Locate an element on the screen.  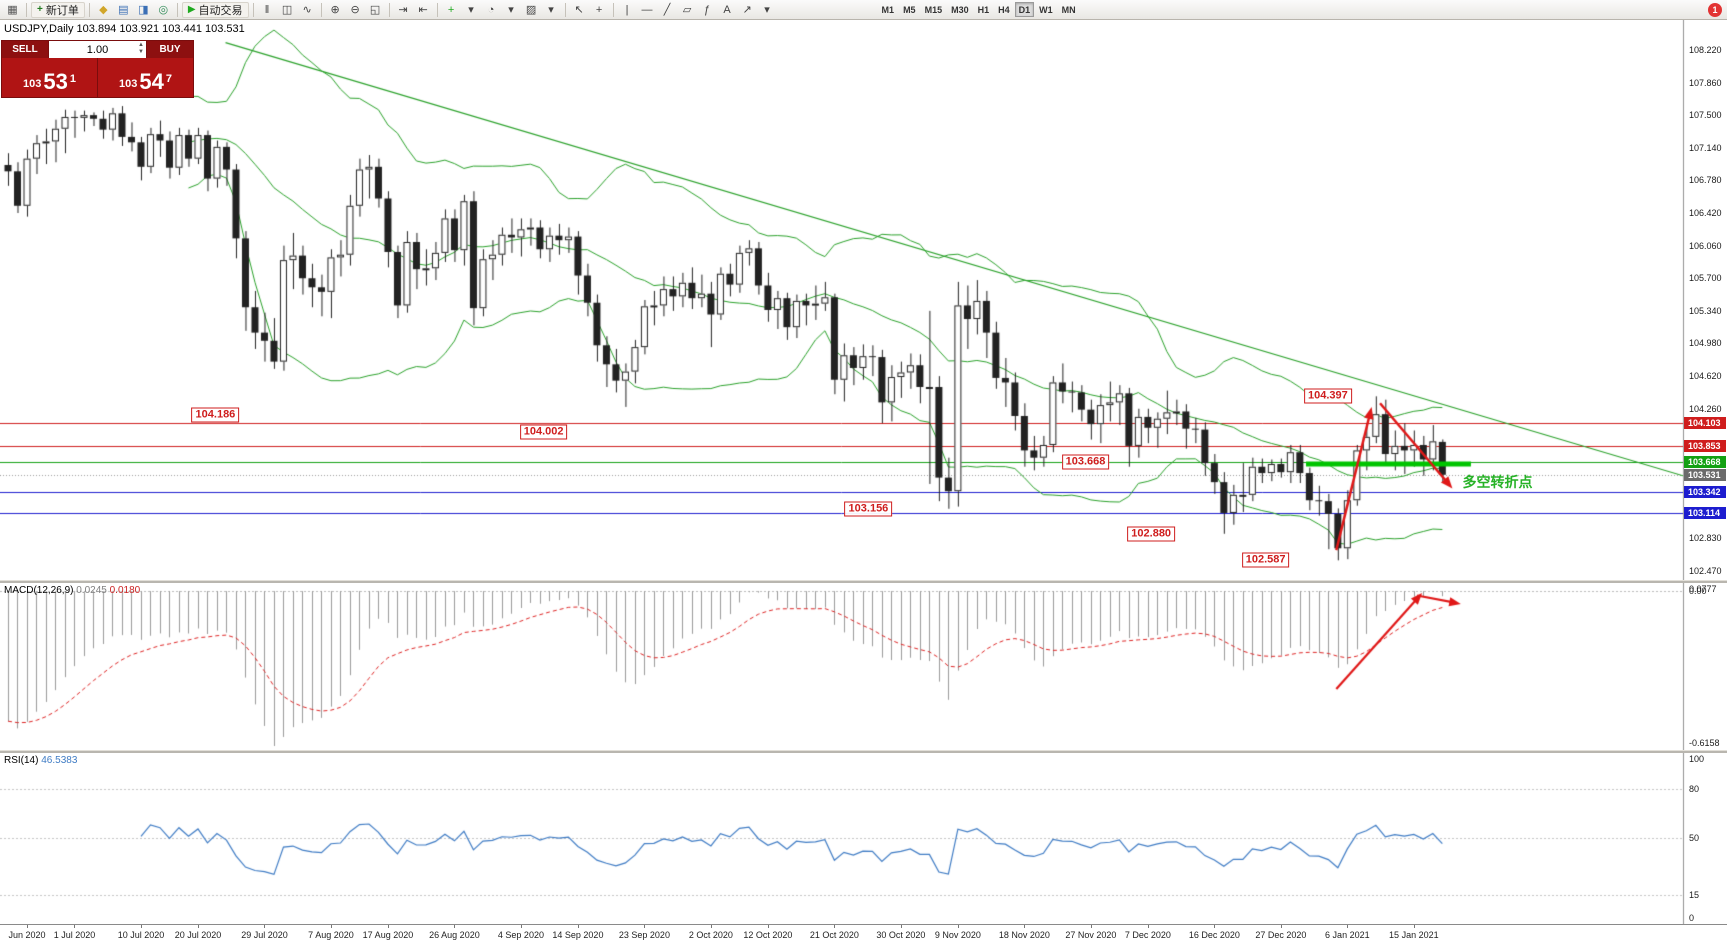
macd-axis-min: -0.6158 is located at coordinates (1704, 743).